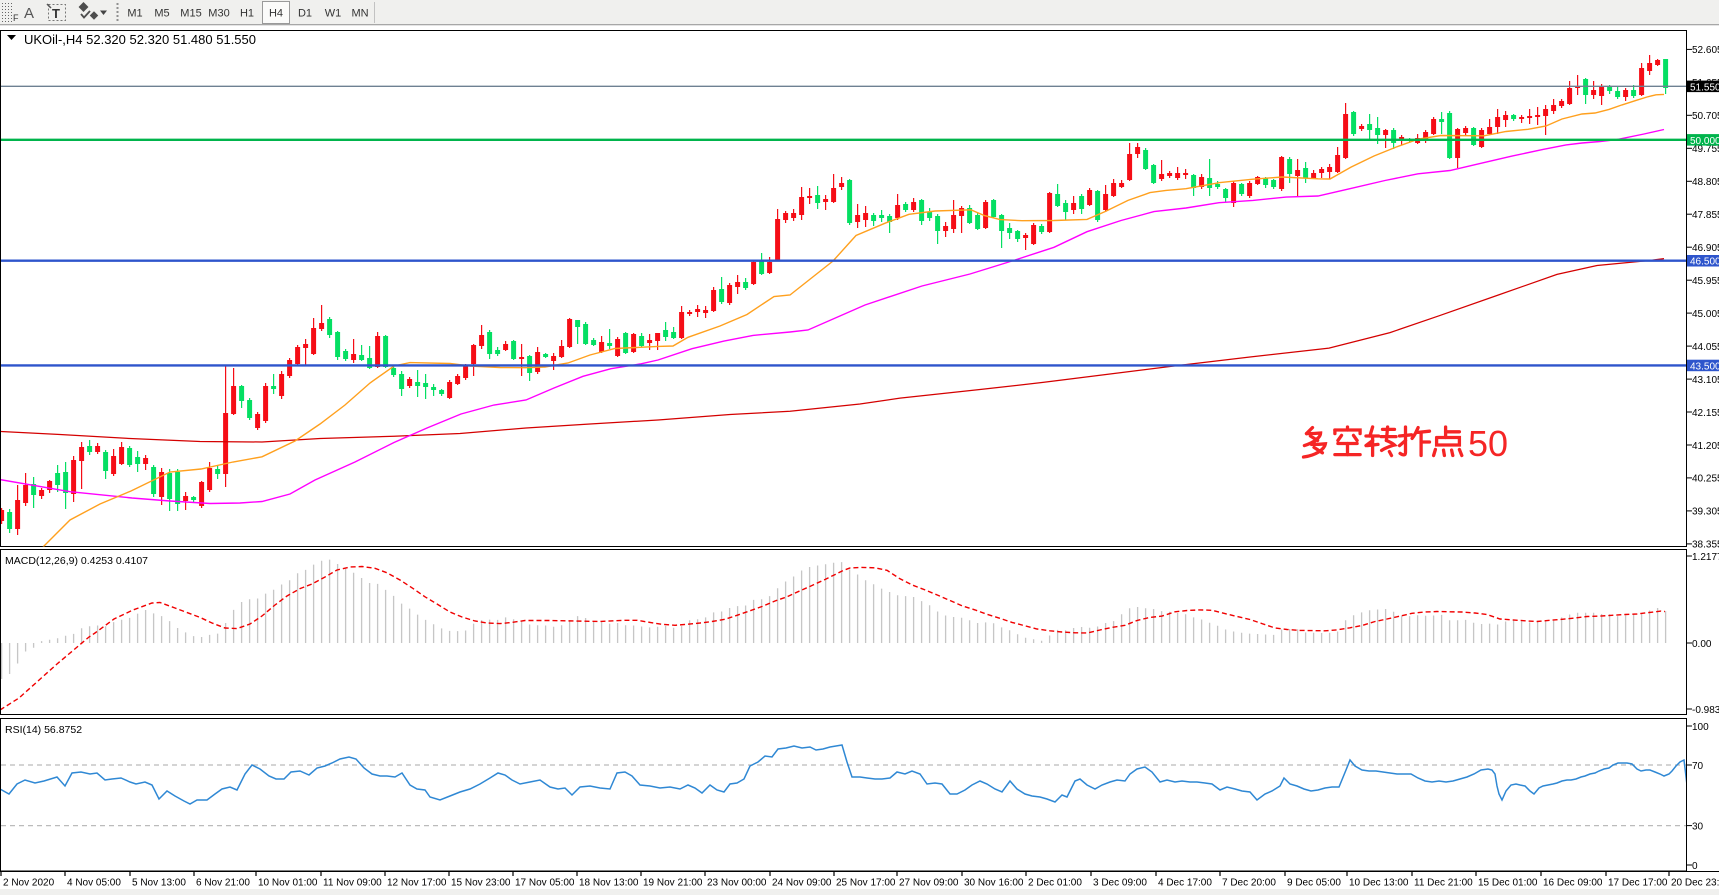  I want to click on svg-text: M5, so click(161, 14).